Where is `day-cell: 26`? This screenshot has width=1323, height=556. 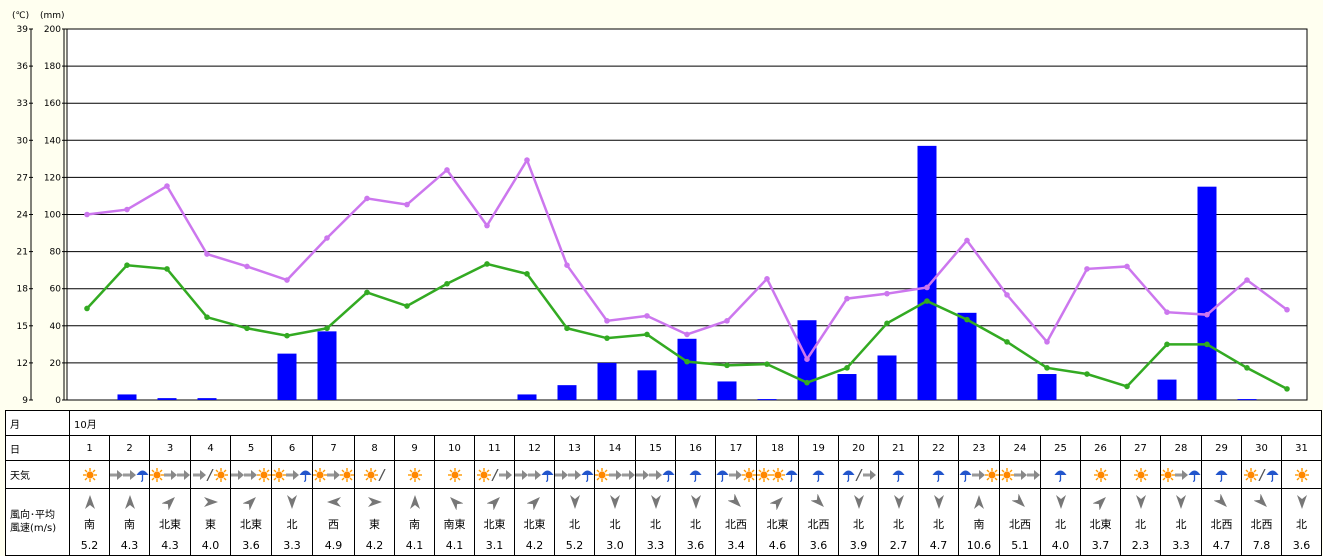
day-cell: 26 is located at coordinates (1100, 448).